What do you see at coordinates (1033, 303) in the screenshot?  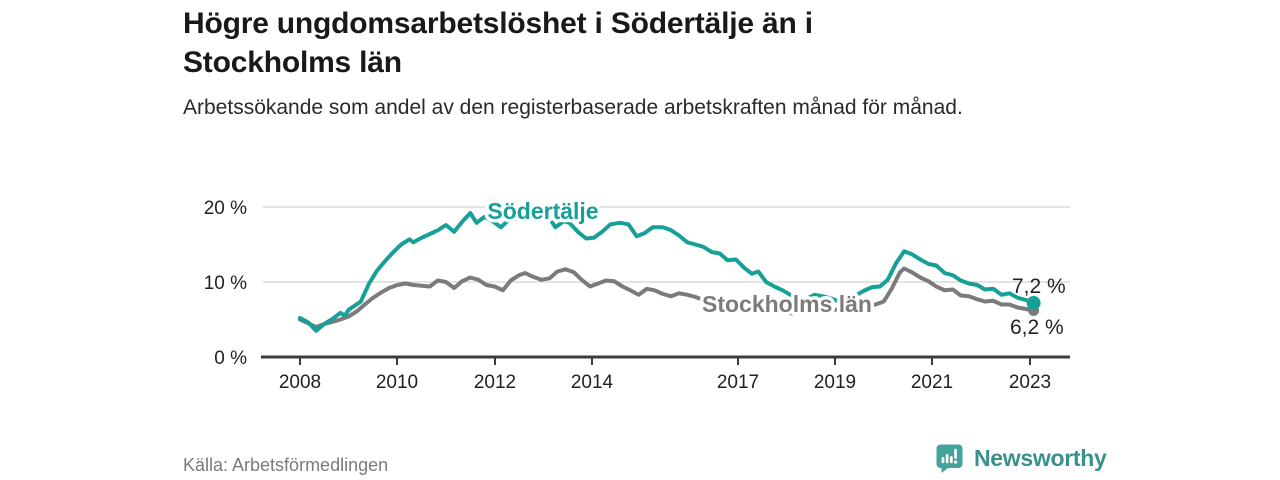 I see `sodertalje-end-dot` at bounding box center [1033, 303].